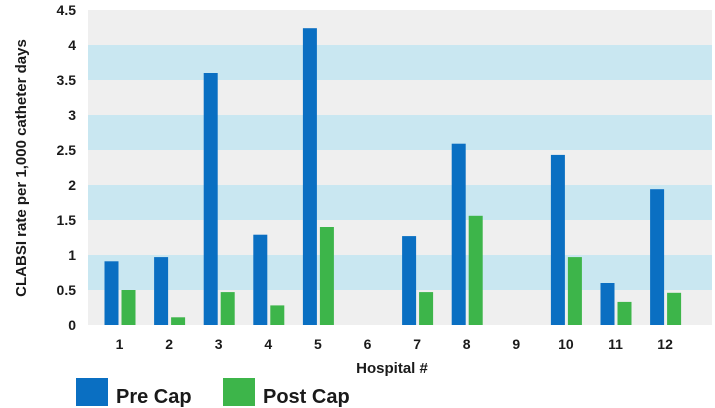 This screenshot has height=408, width=715. I want to click on y-tick-label: 0.5, so click(67, 290).